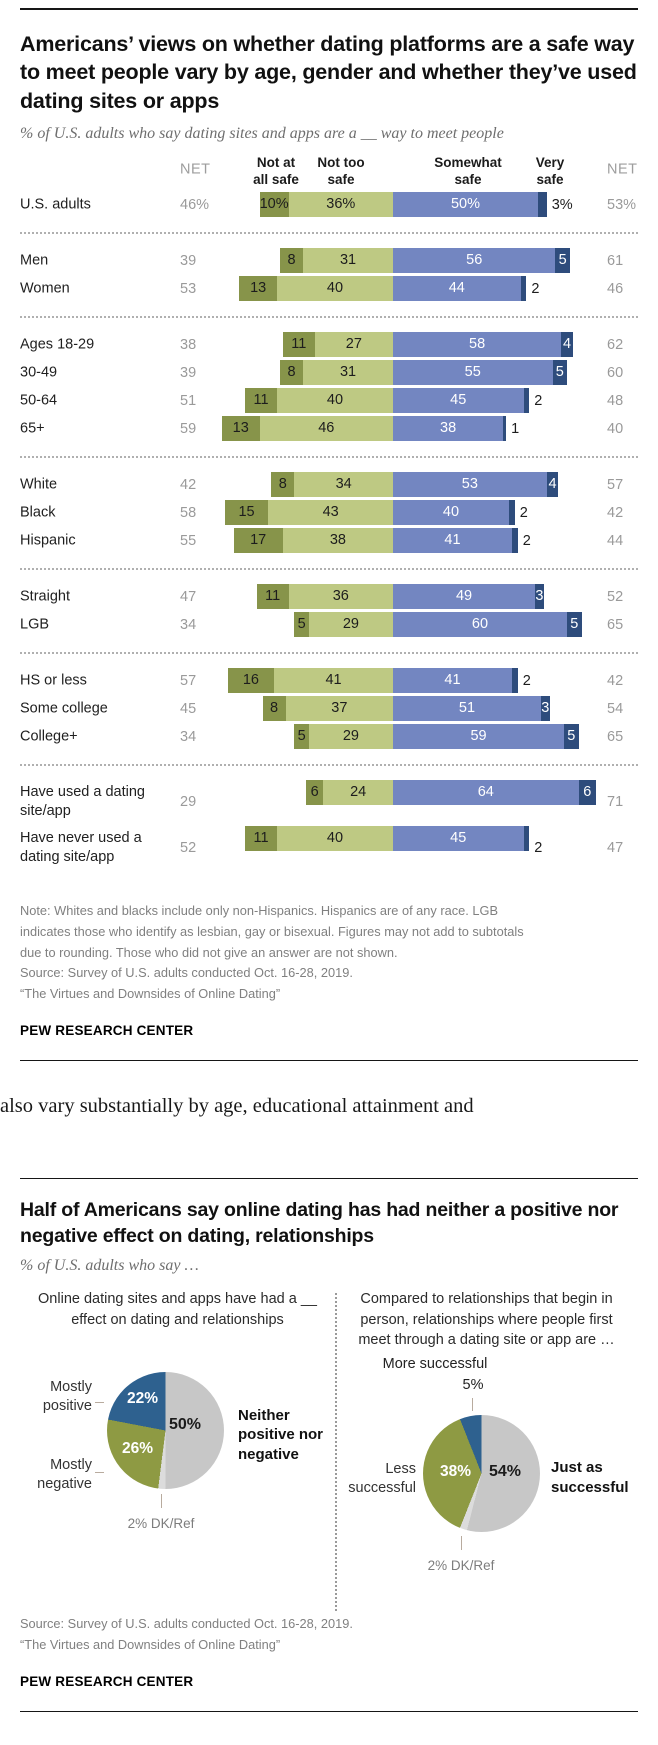  Describe the element at coordinates (64, 1474) in the screenshot. I see `mostly-negative-label: Mostly negative` at that location.